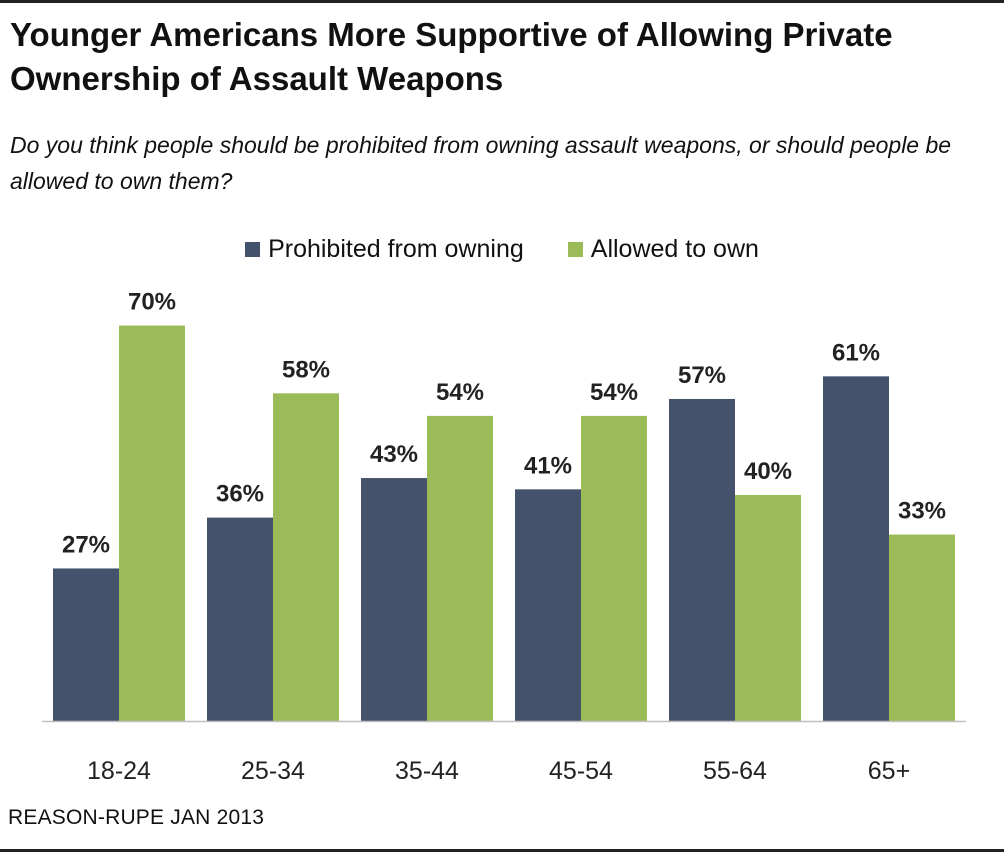 The width and height of the screenshot is (1004, 855). What do you see at coordinates (253, 249) in the screenshot?
I see `legend-swatch-prohibited` at bounding box center [253, 249].